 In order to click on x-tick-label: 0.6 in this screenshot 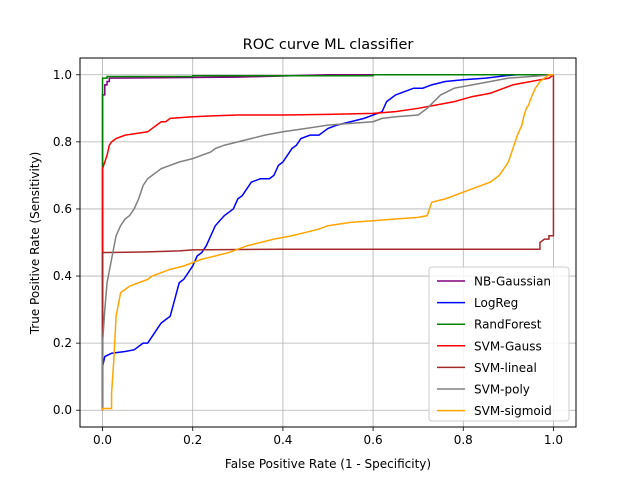, I will do `click(373, 440)`.